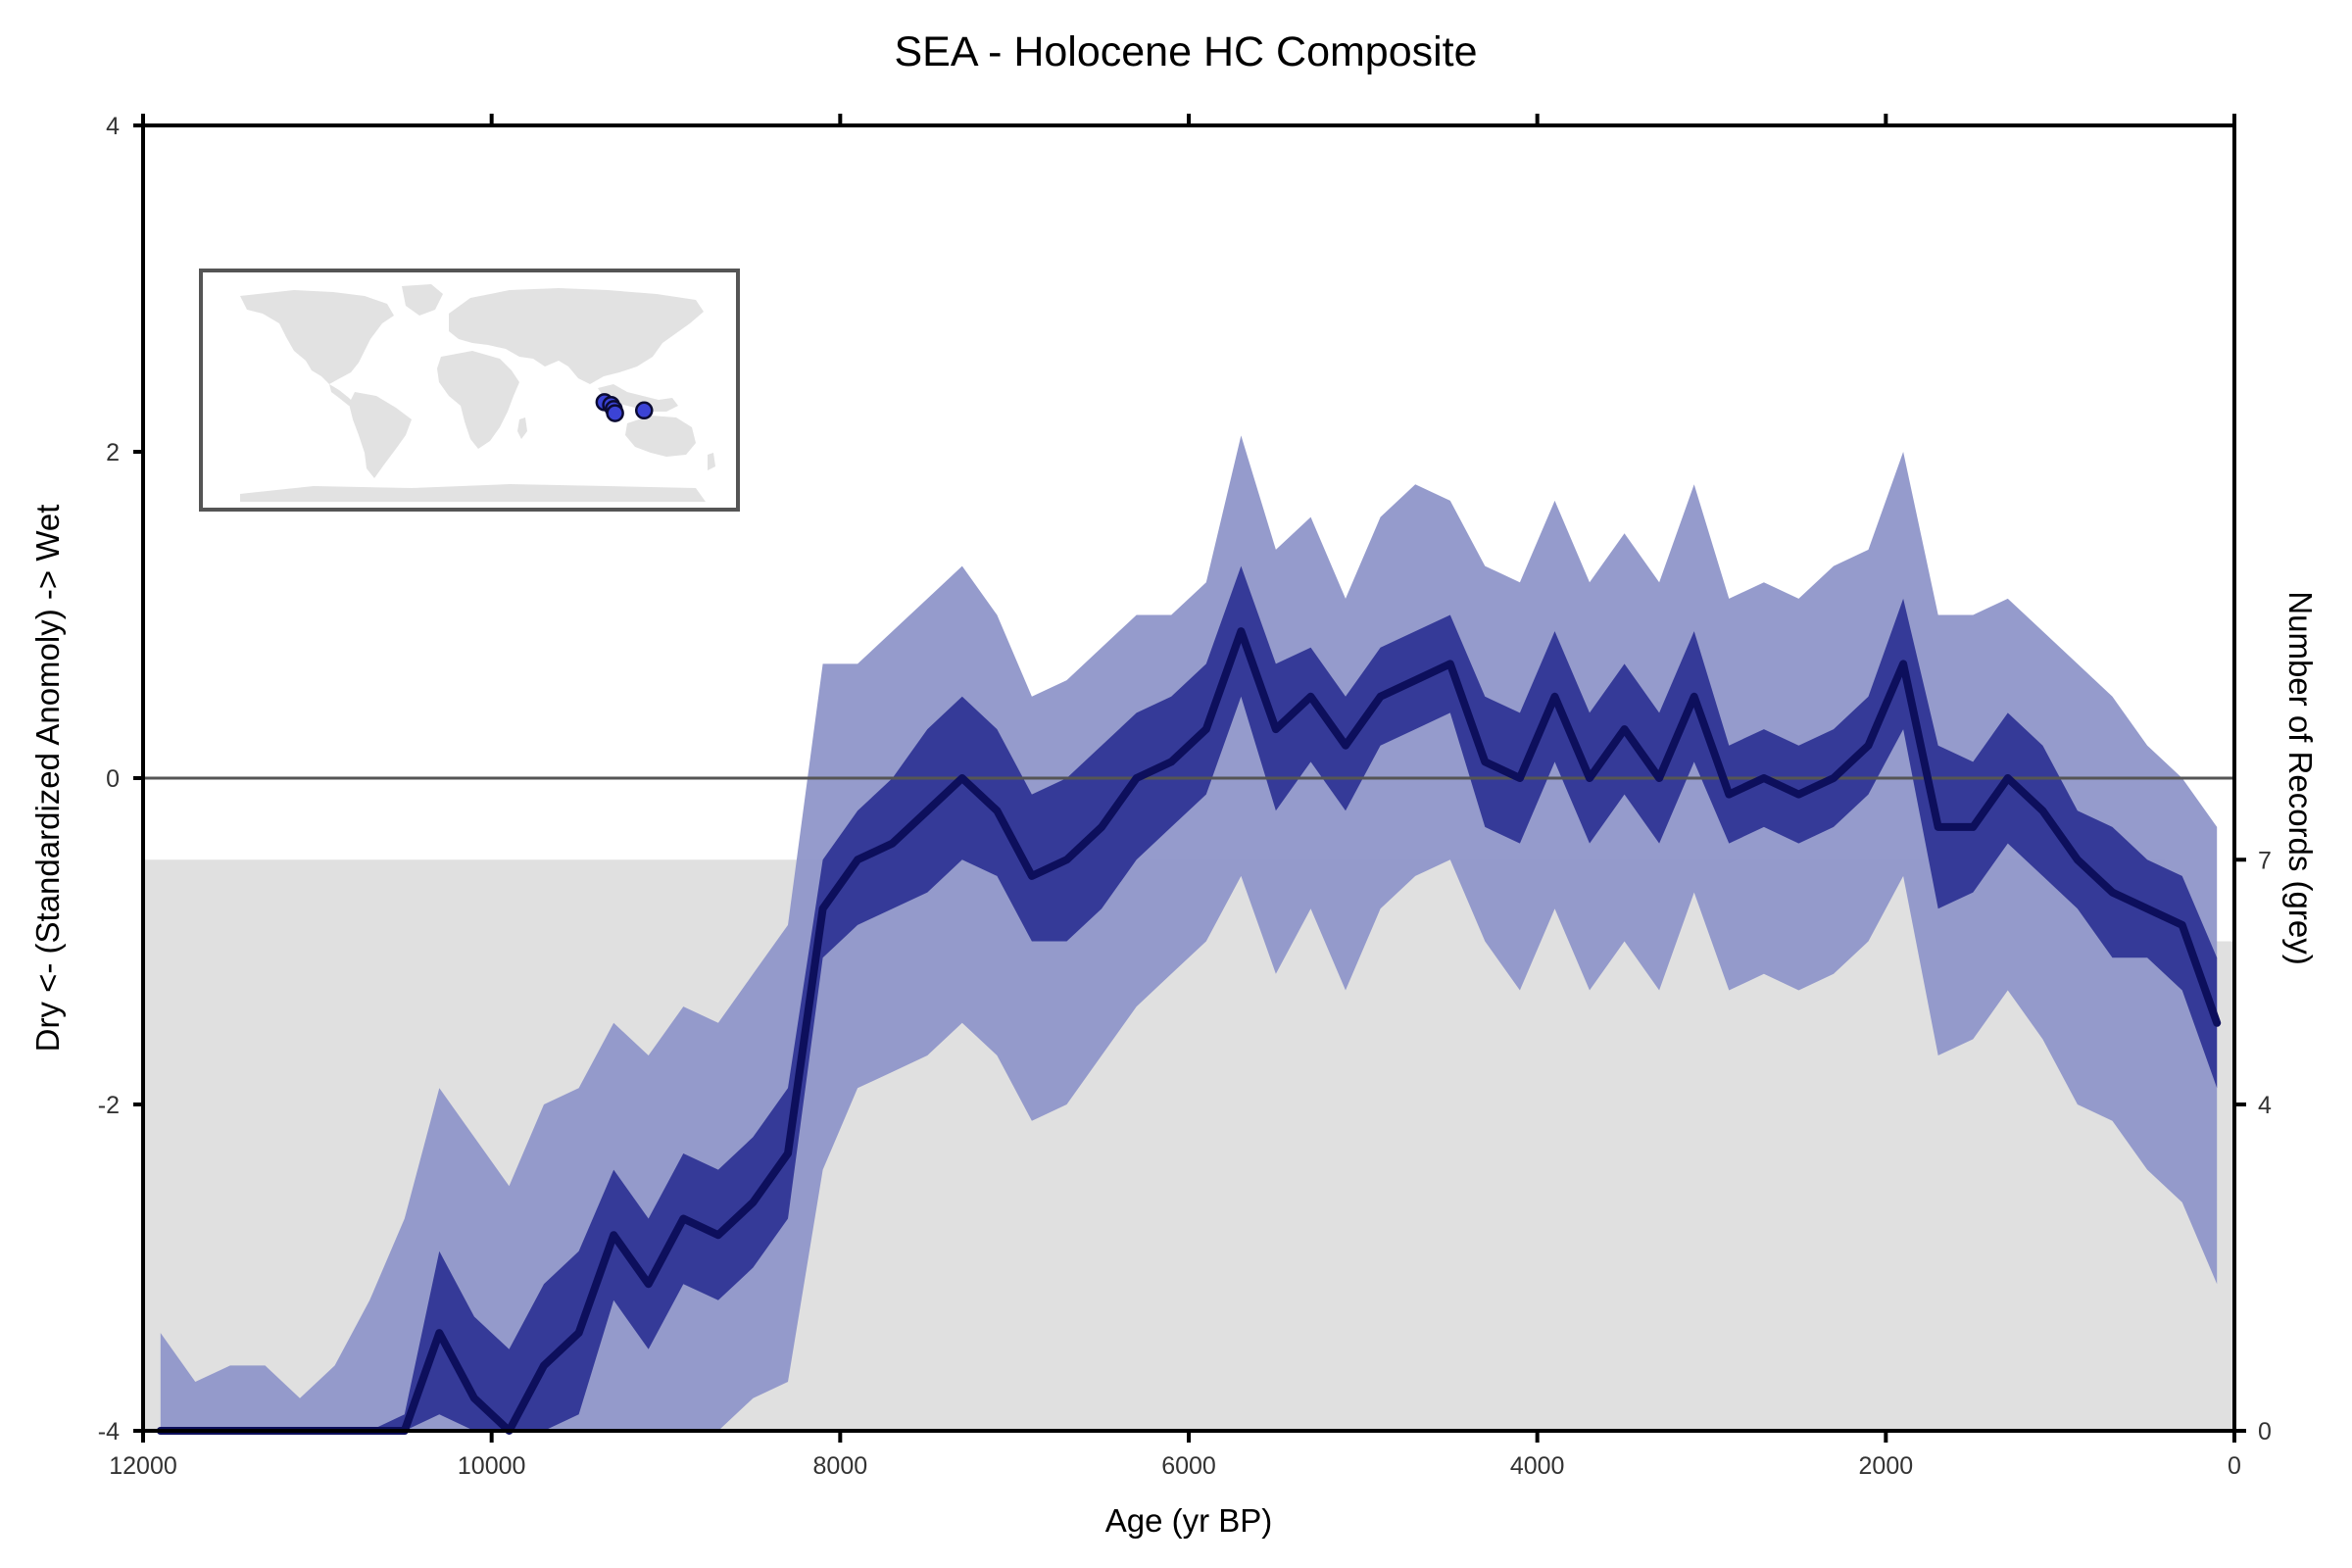  Describe the element at coordinates (143, 1466) in the screenshot. I see `x-tick-label: 12000` at that location.